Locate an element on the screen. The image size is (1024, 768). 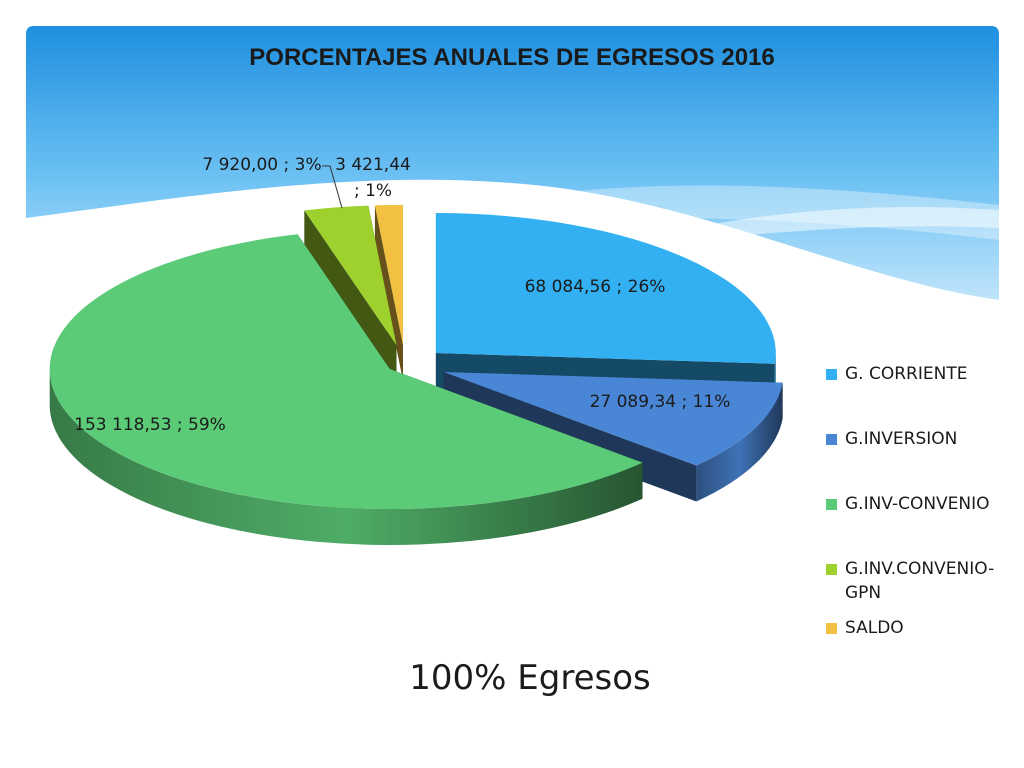
banner-wave is located at coordinates (709, 212).